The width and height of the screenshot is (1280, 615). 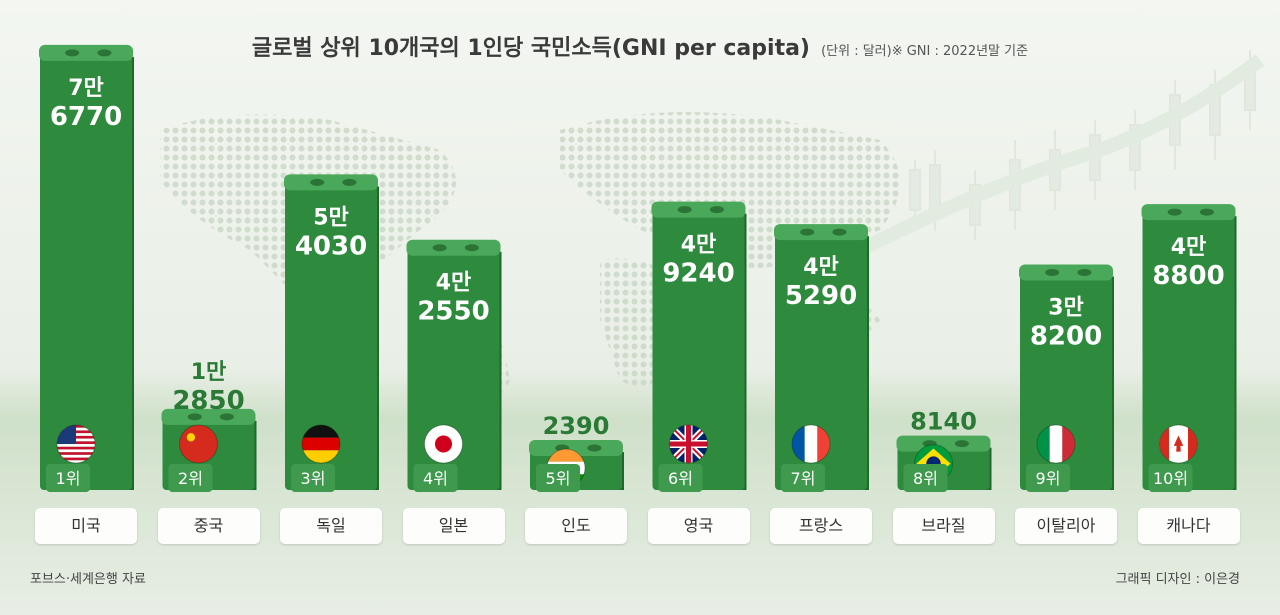 I want to click on rank-label: 7위, so click(x=803, y=478).